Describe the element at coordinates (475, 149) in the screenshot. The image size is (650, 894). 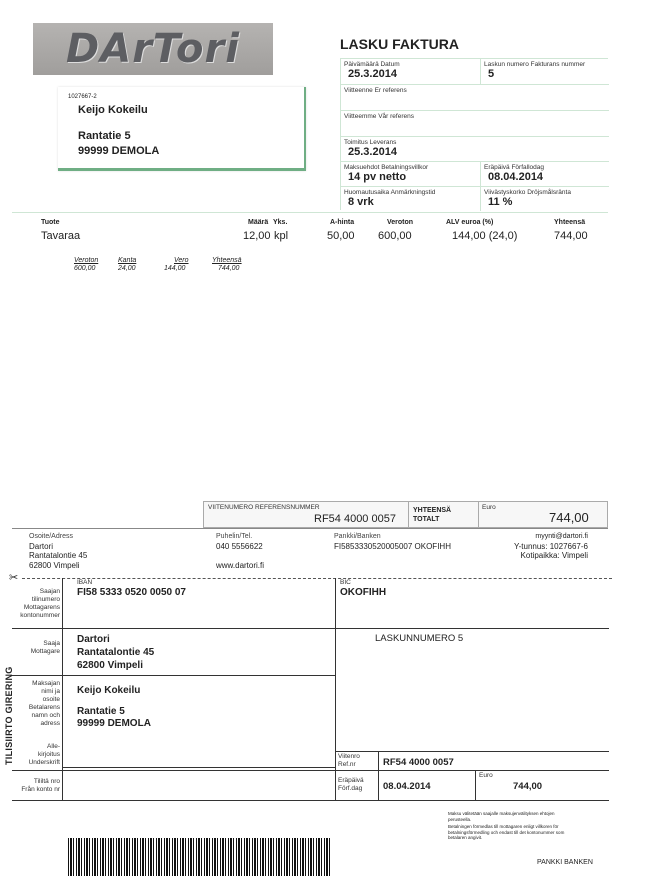
I see `delivery-field: Toimitus Leverans 25.3.2014` at that location.